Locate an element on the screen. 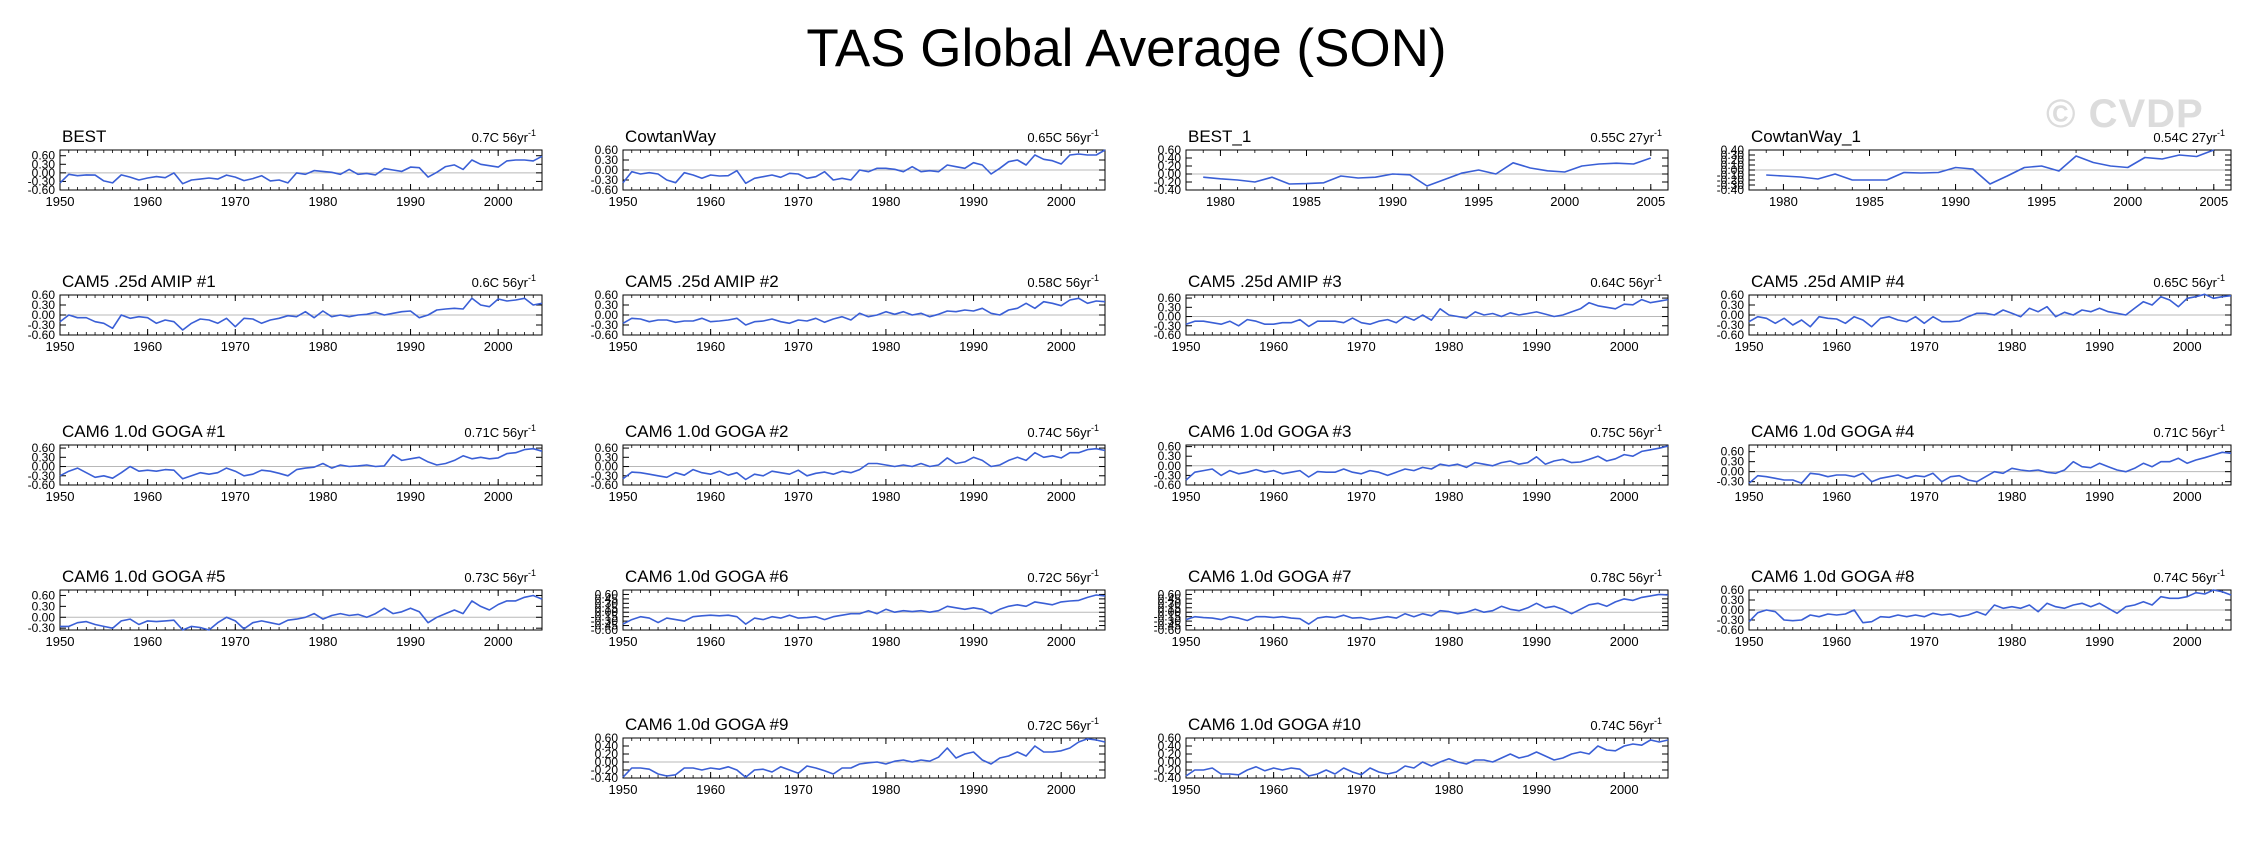 The image size is (2253, 864). x-tick-label: 2005 is located at coordinates (1650, 201).